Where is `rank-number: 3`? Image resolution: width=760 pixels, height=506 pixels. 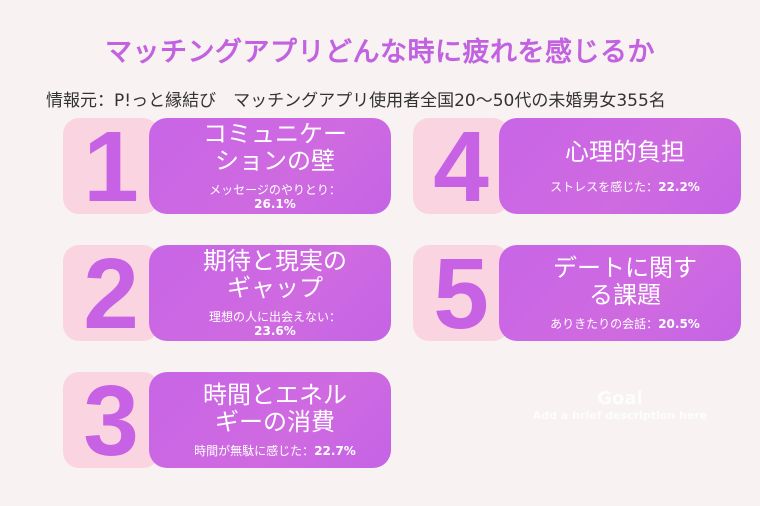 rank-number: 3 is located at coordinates (111, 421).